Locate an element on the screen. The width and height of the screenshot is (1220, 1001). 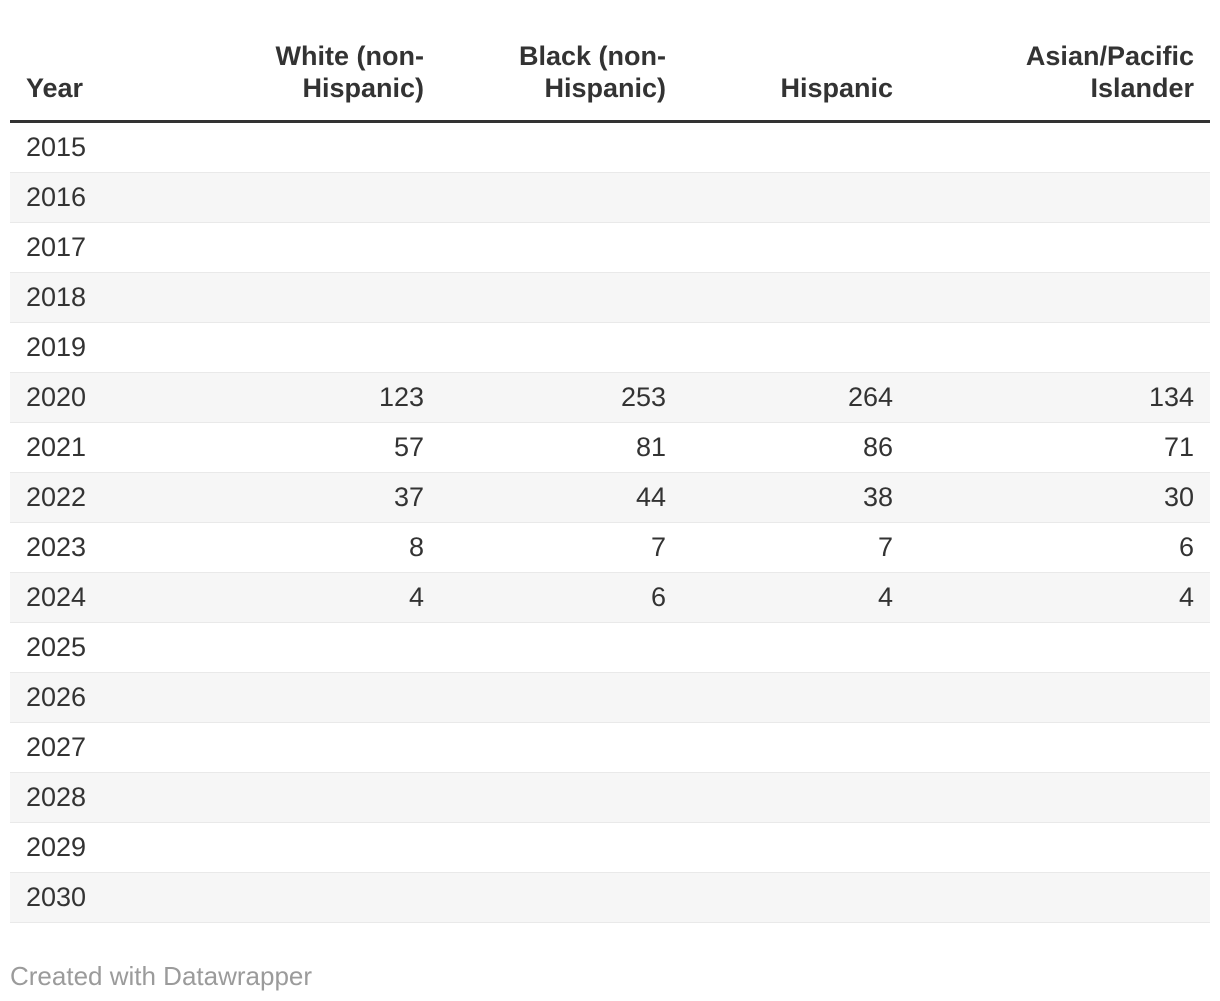
year-cell: 2022 is located at coordinates (100, 497).